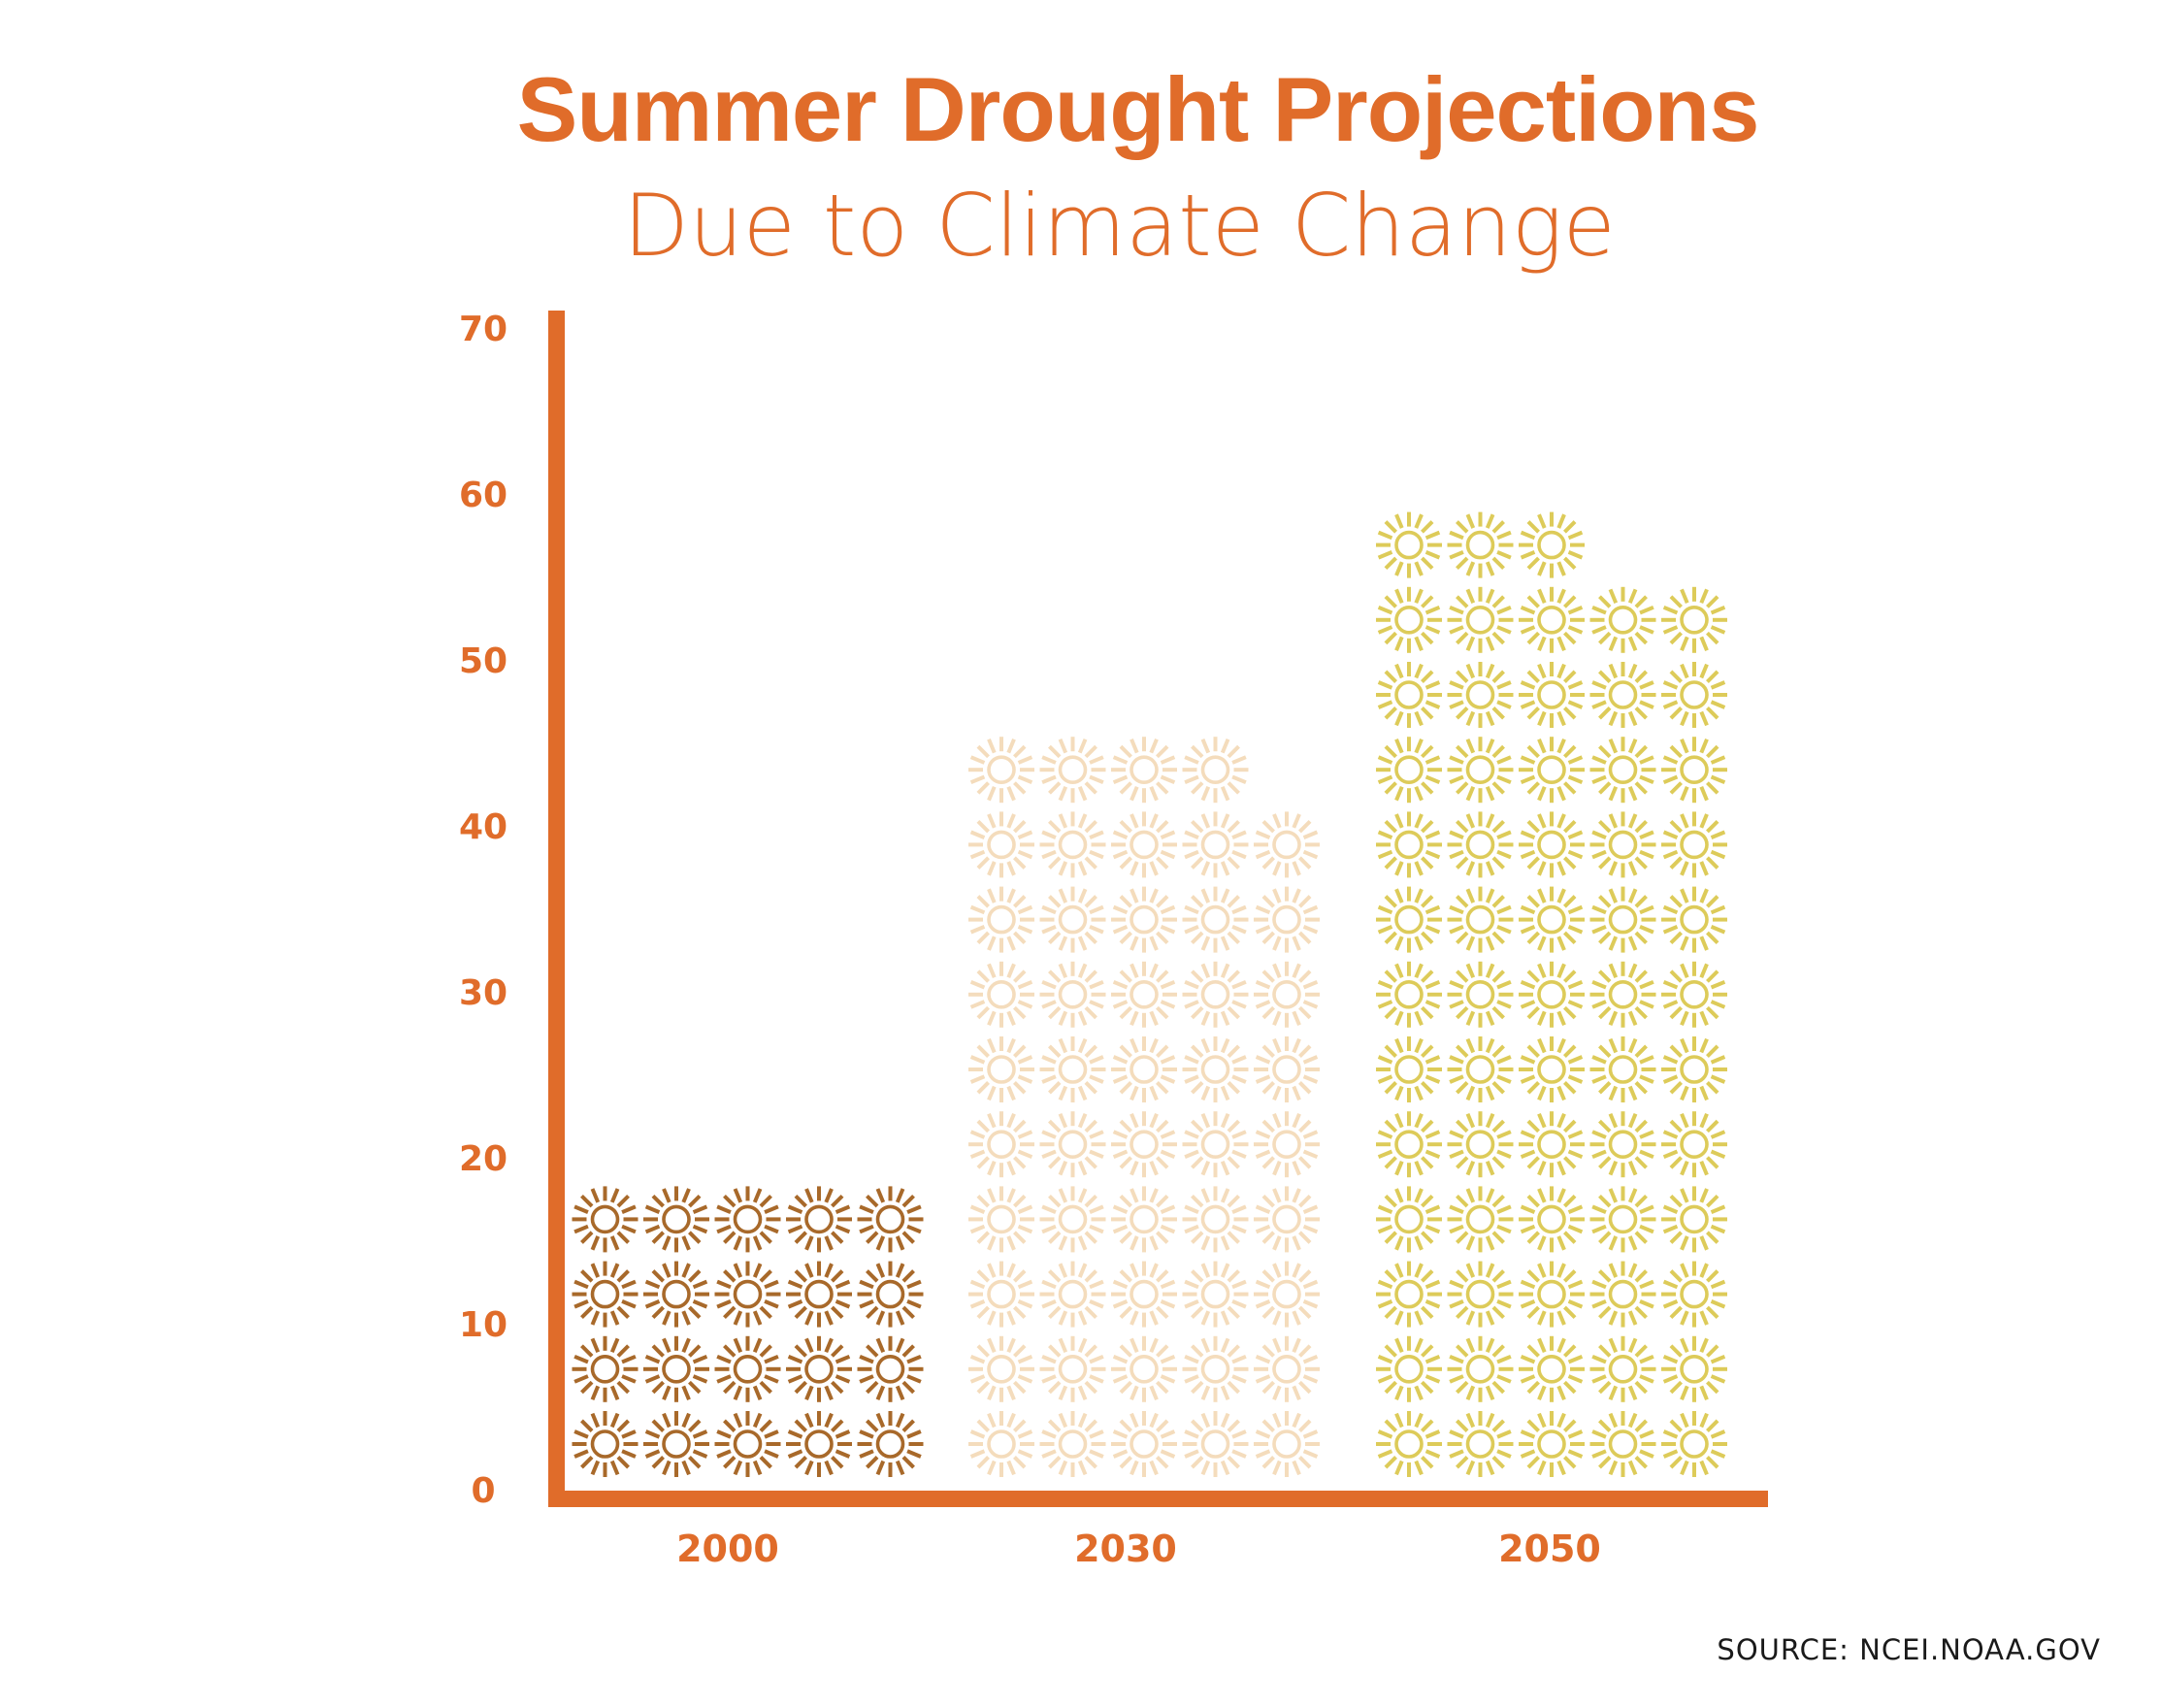  What do you see at coordinates (1144, 1107) in the screenshot?
I see `icon-group-2030` at bounding box center [1144, 1107].